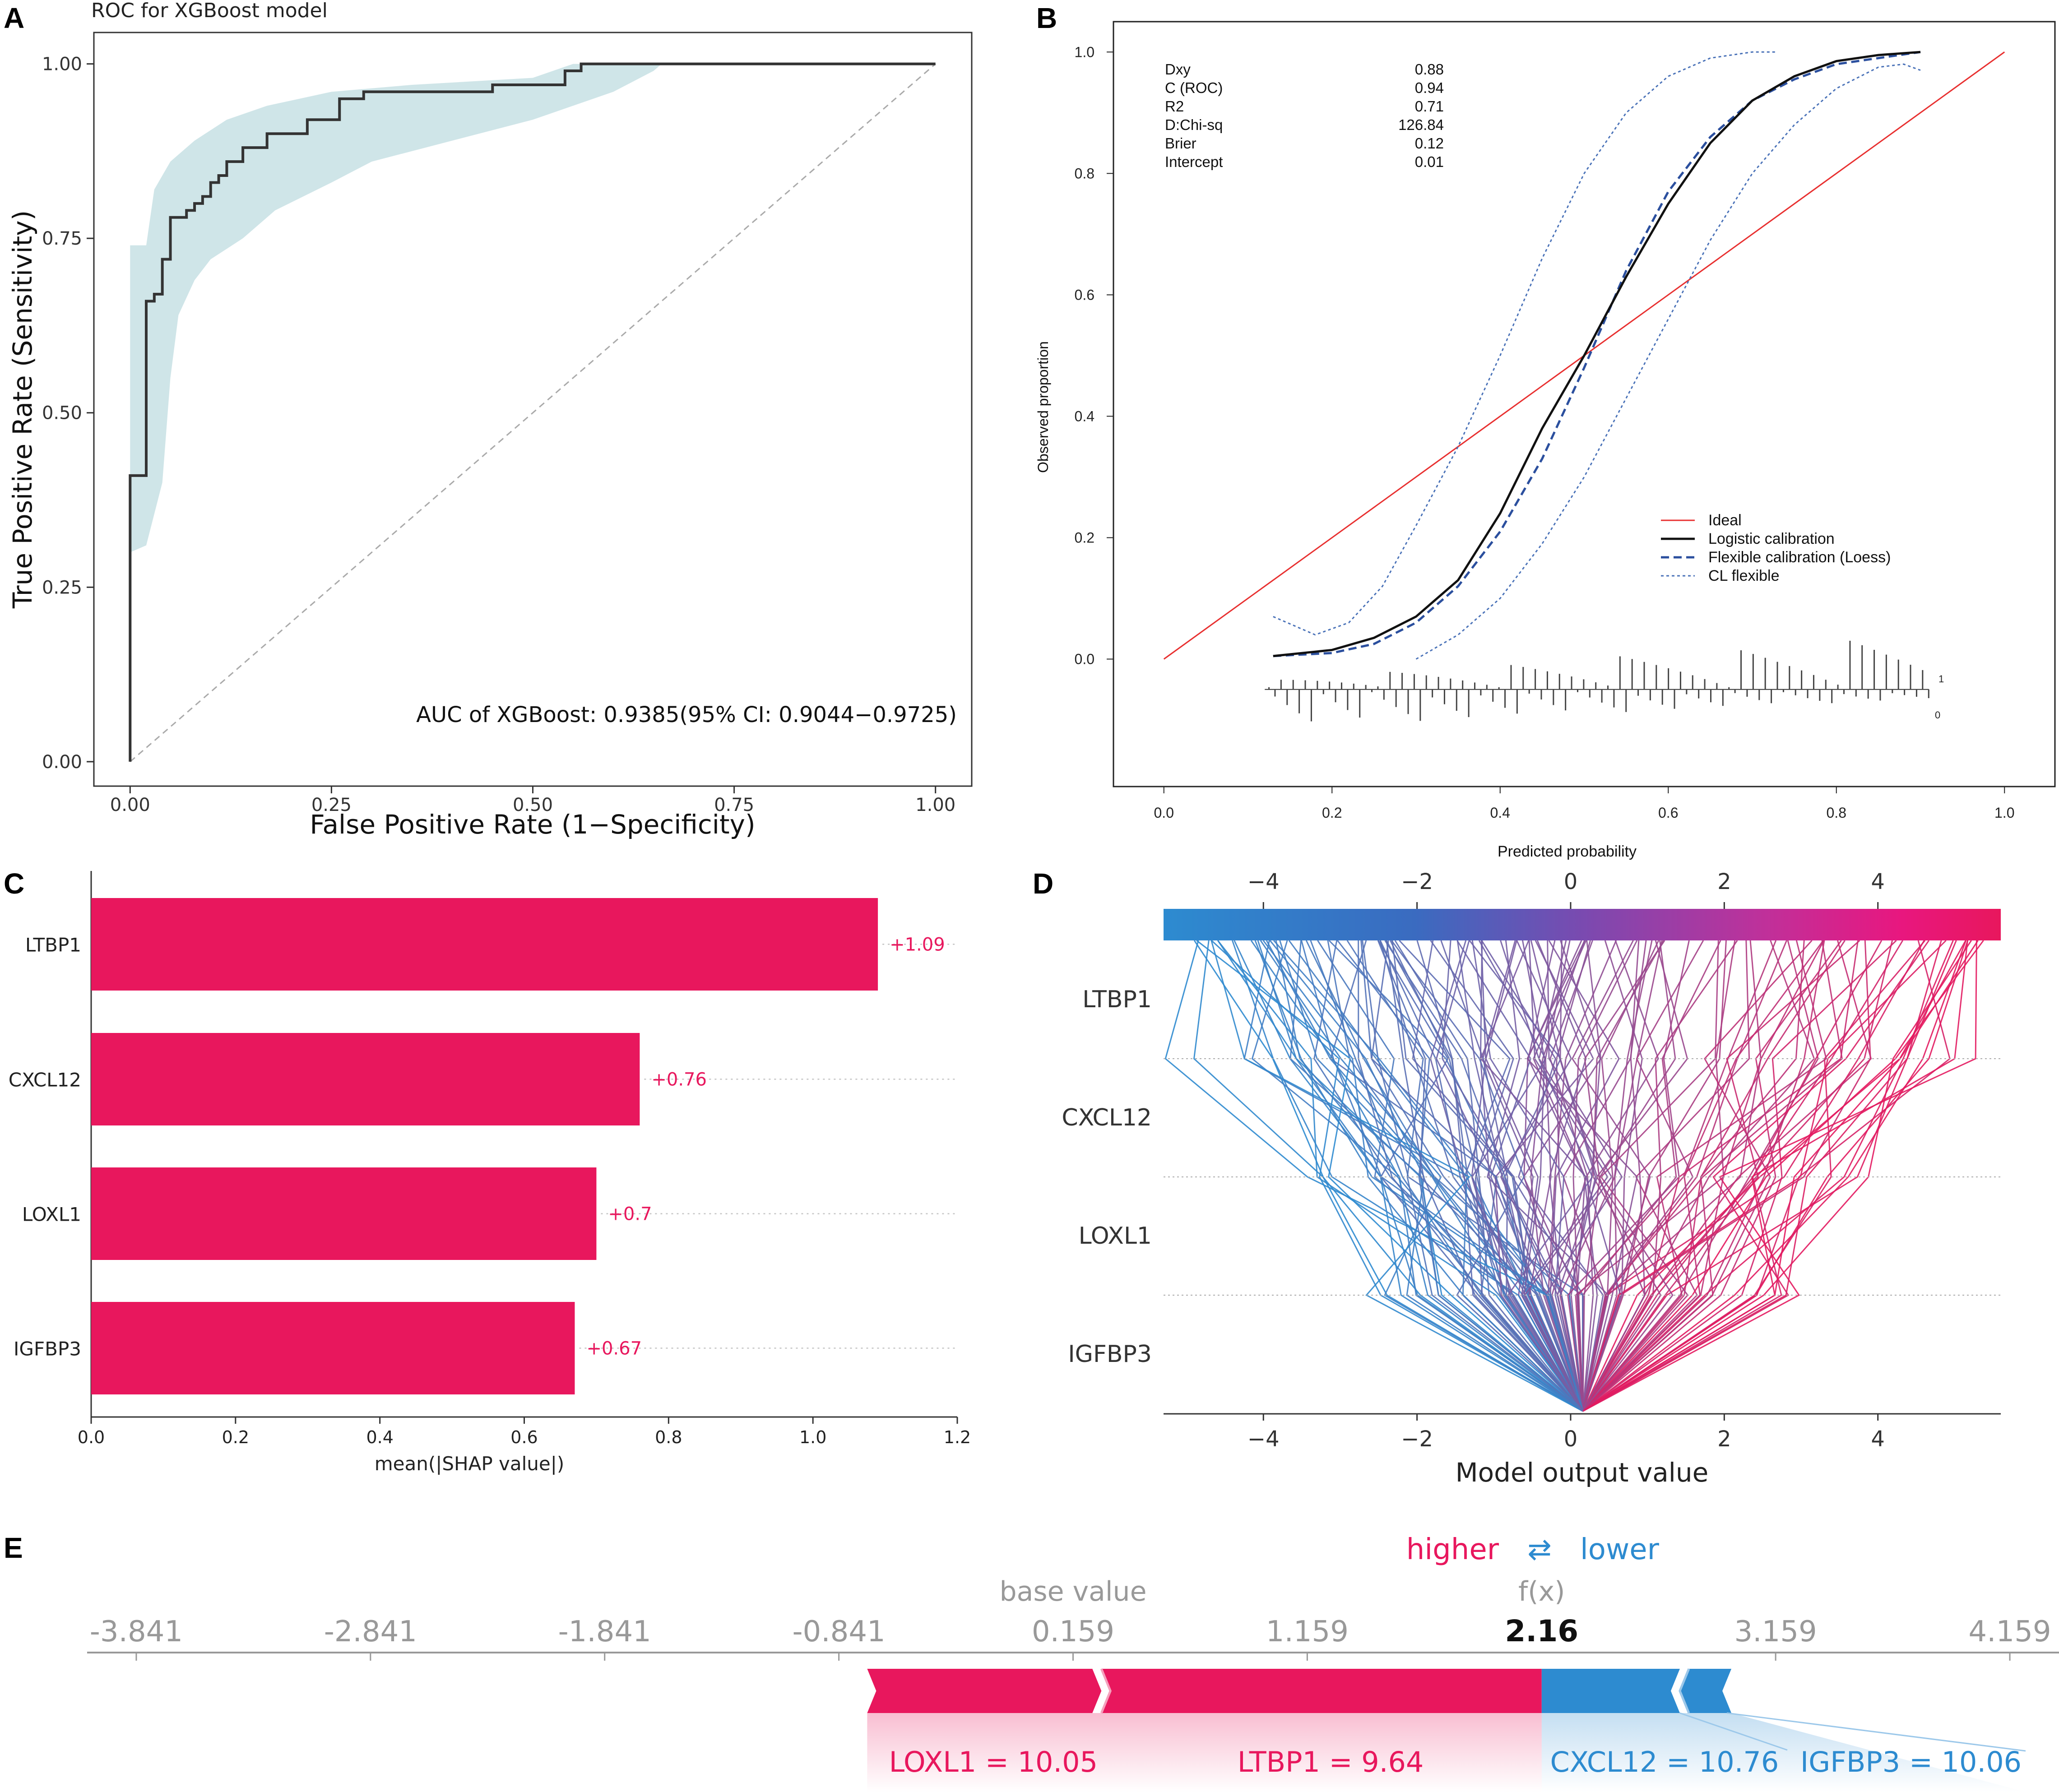 The height and width of the screenshot is (1792, 2059). Describe the element at coordinates (1178, 70) in the screenshot. I see `stat-name: Dxy` at that location.